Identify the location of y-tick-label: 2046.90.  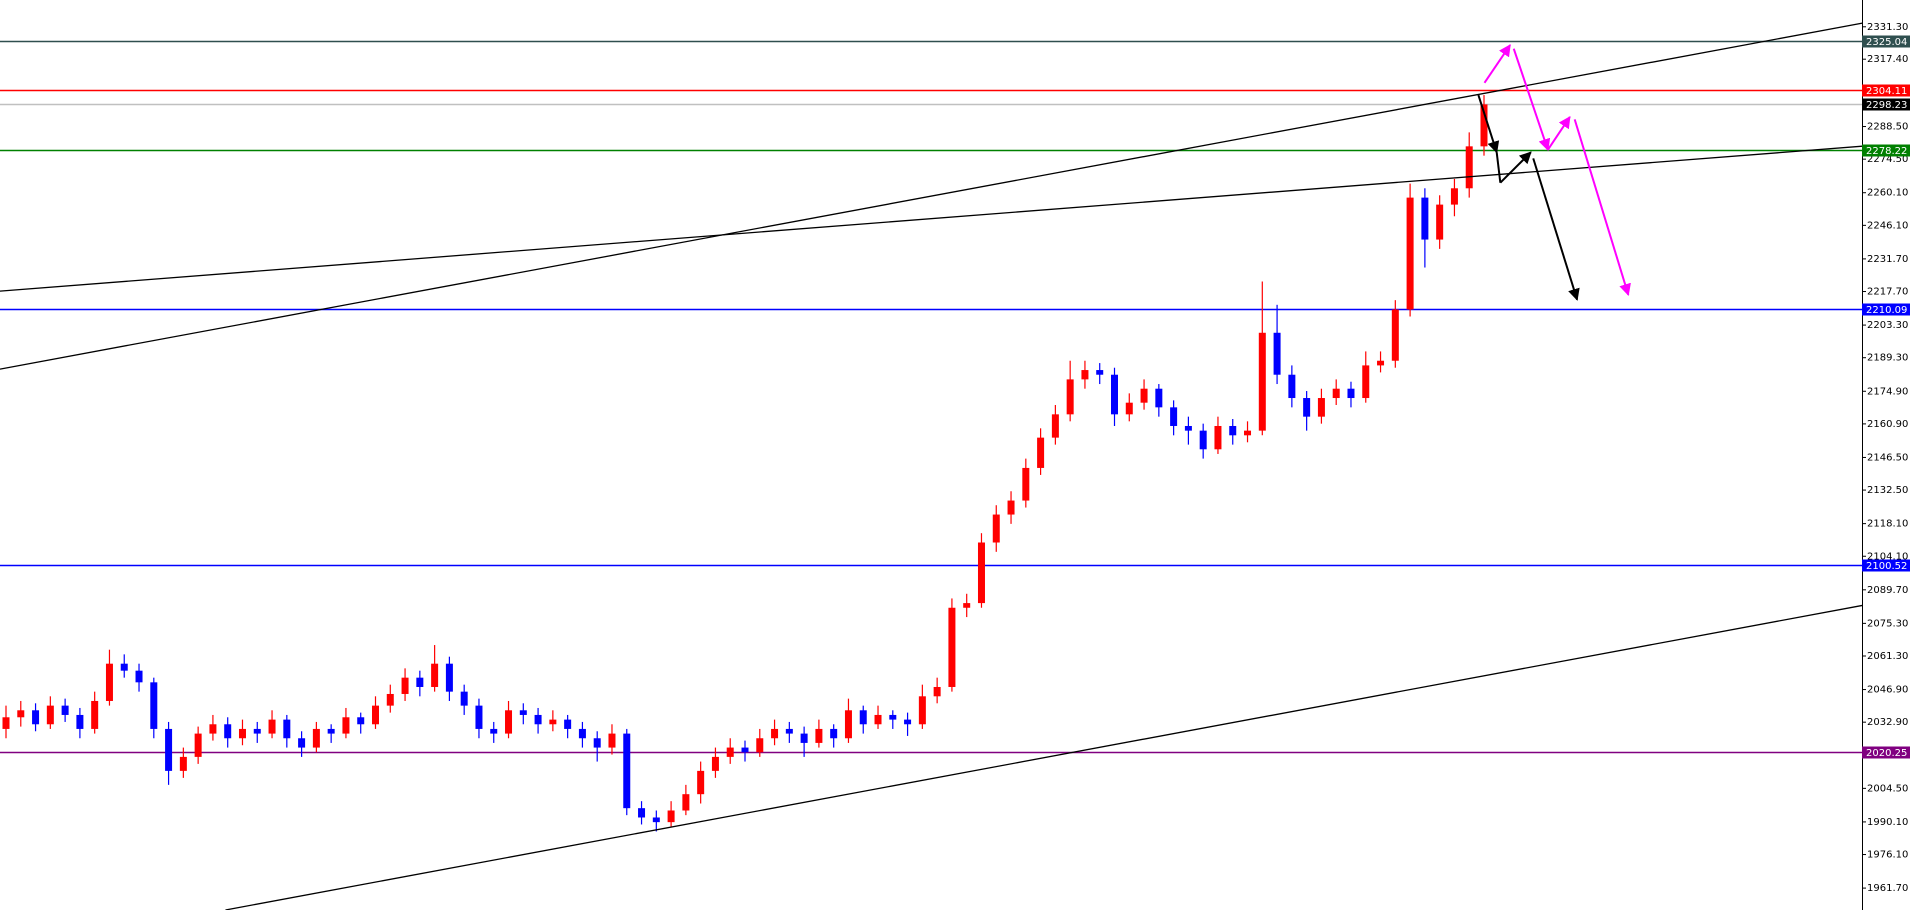
(1887, 690).